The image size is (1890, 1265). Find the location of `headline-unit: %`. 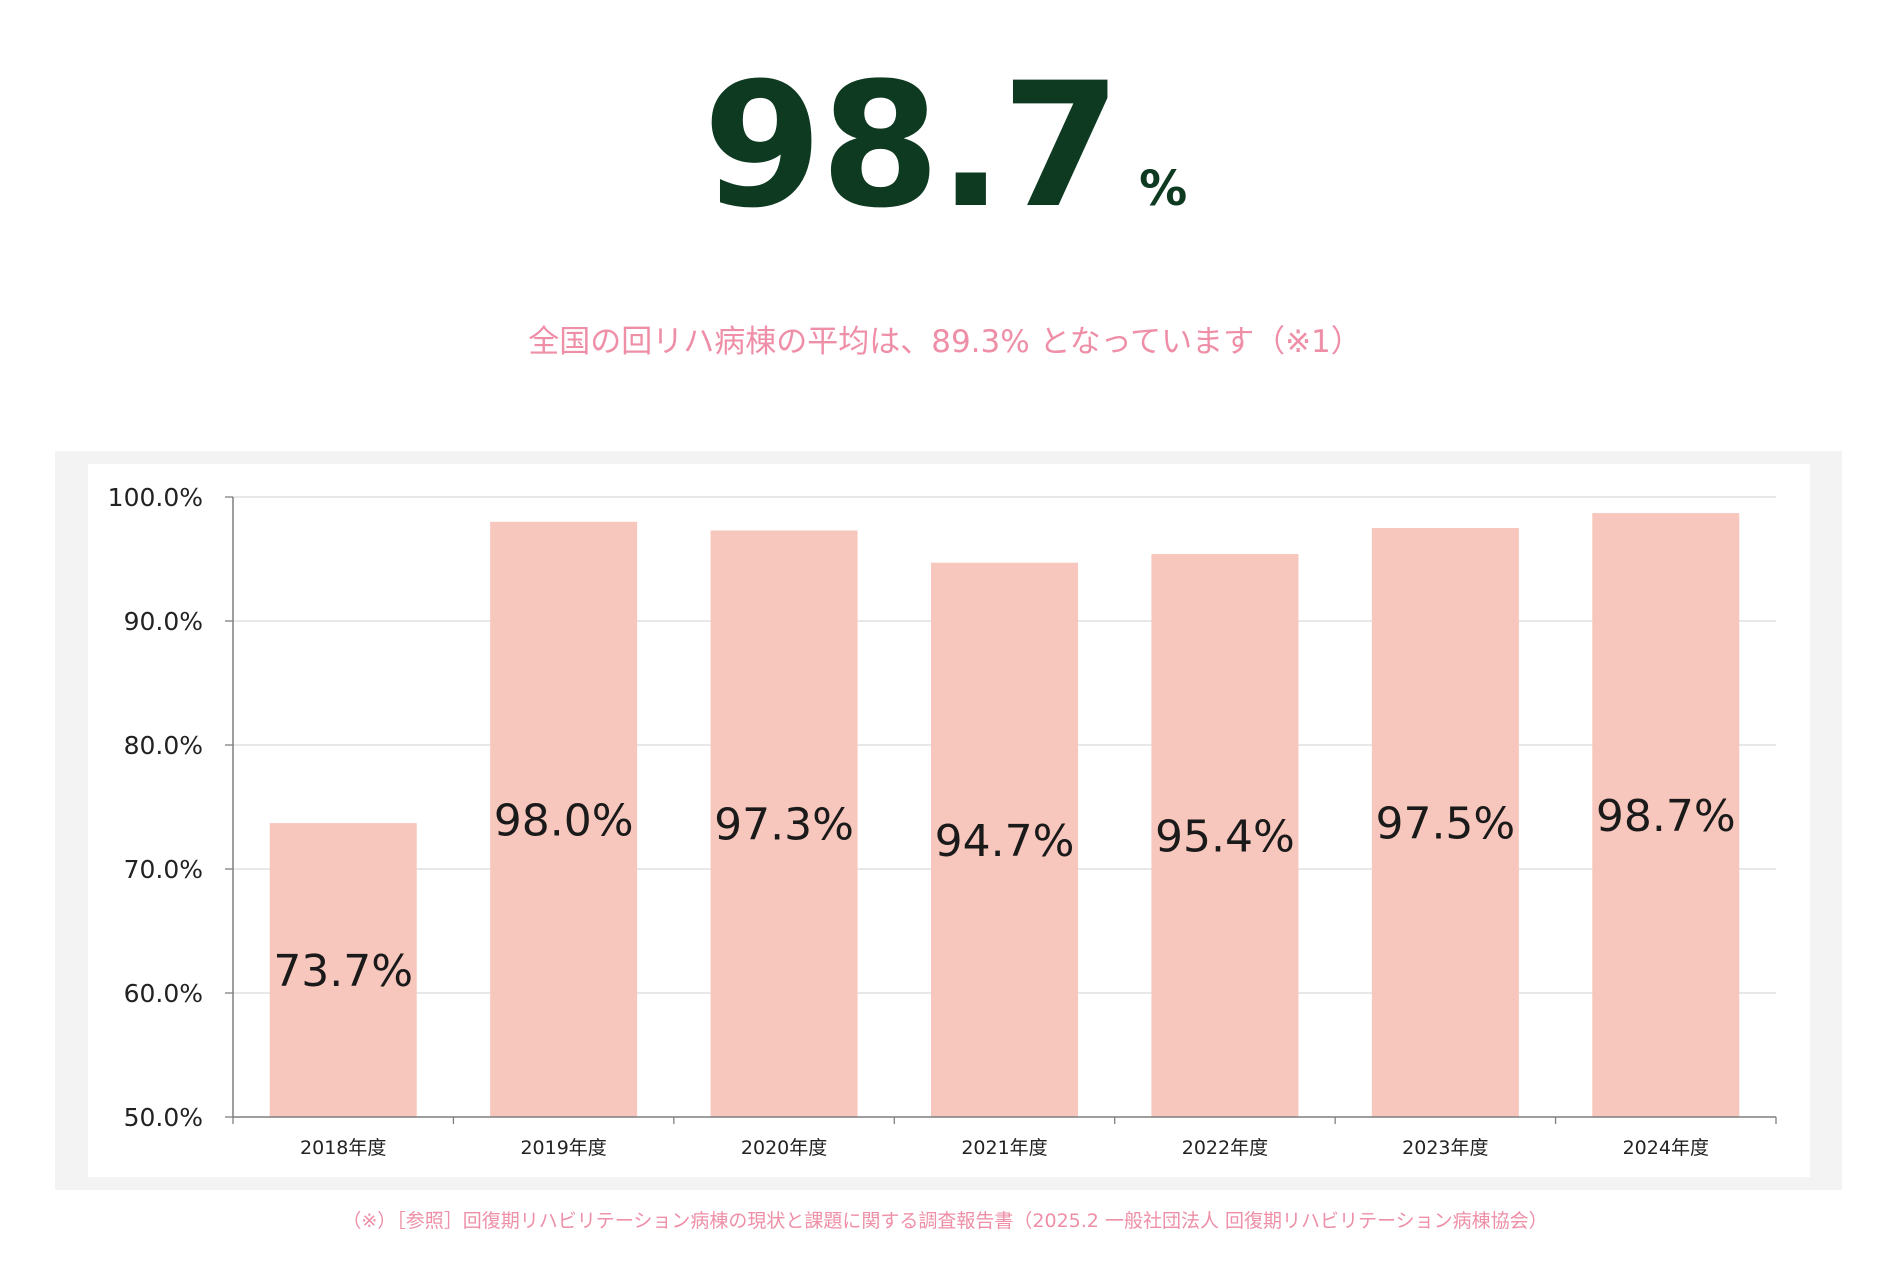

headline-unit: % is located at coordinates (1163, 189).